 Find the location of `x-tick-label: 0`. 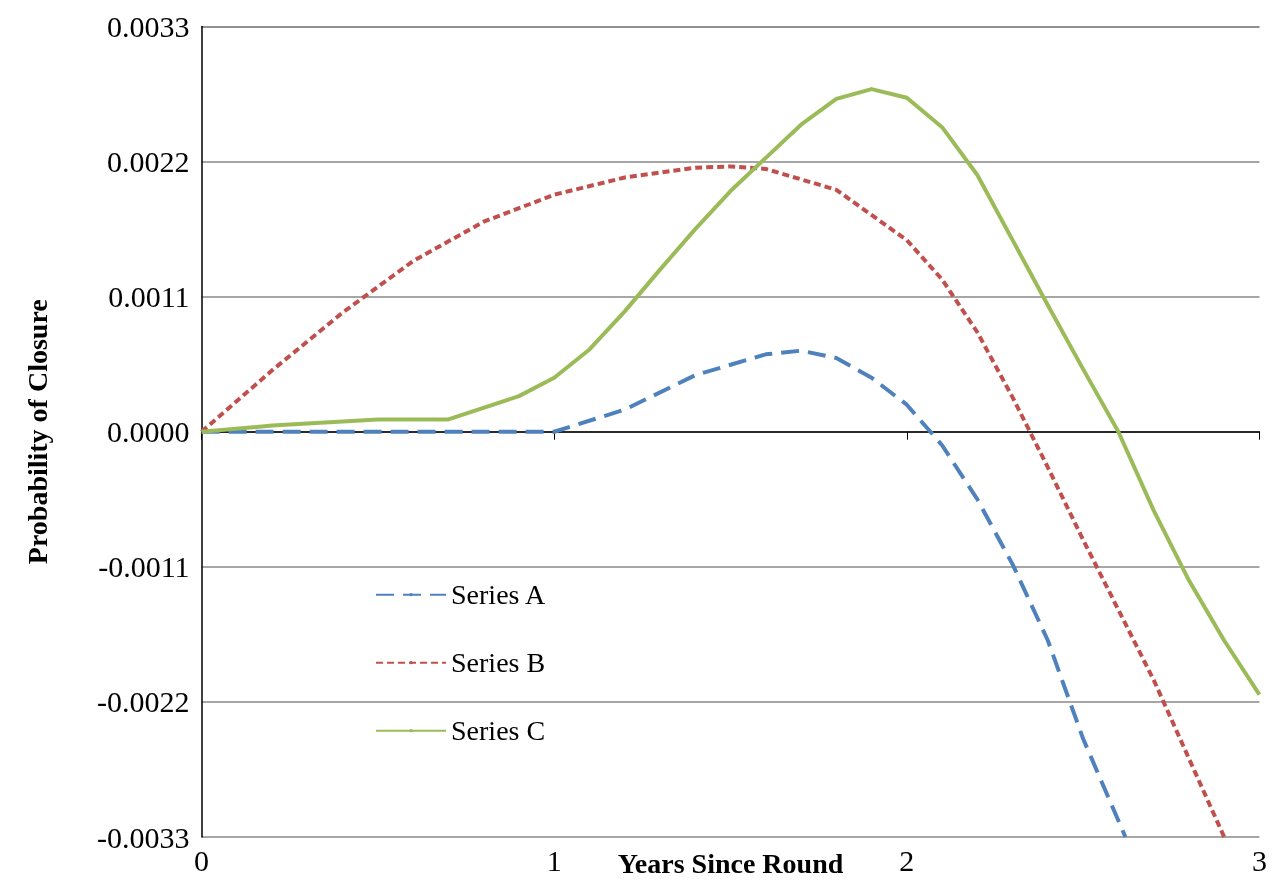

x-tick-label: 0 is located at coordinates (202, 860).